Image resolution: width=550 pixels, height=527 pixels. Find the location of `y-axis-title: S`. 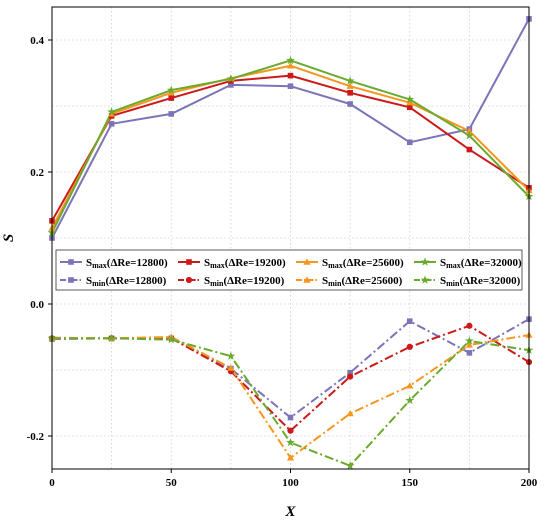

y-axis-title: S is located at coordinates (9, 238).